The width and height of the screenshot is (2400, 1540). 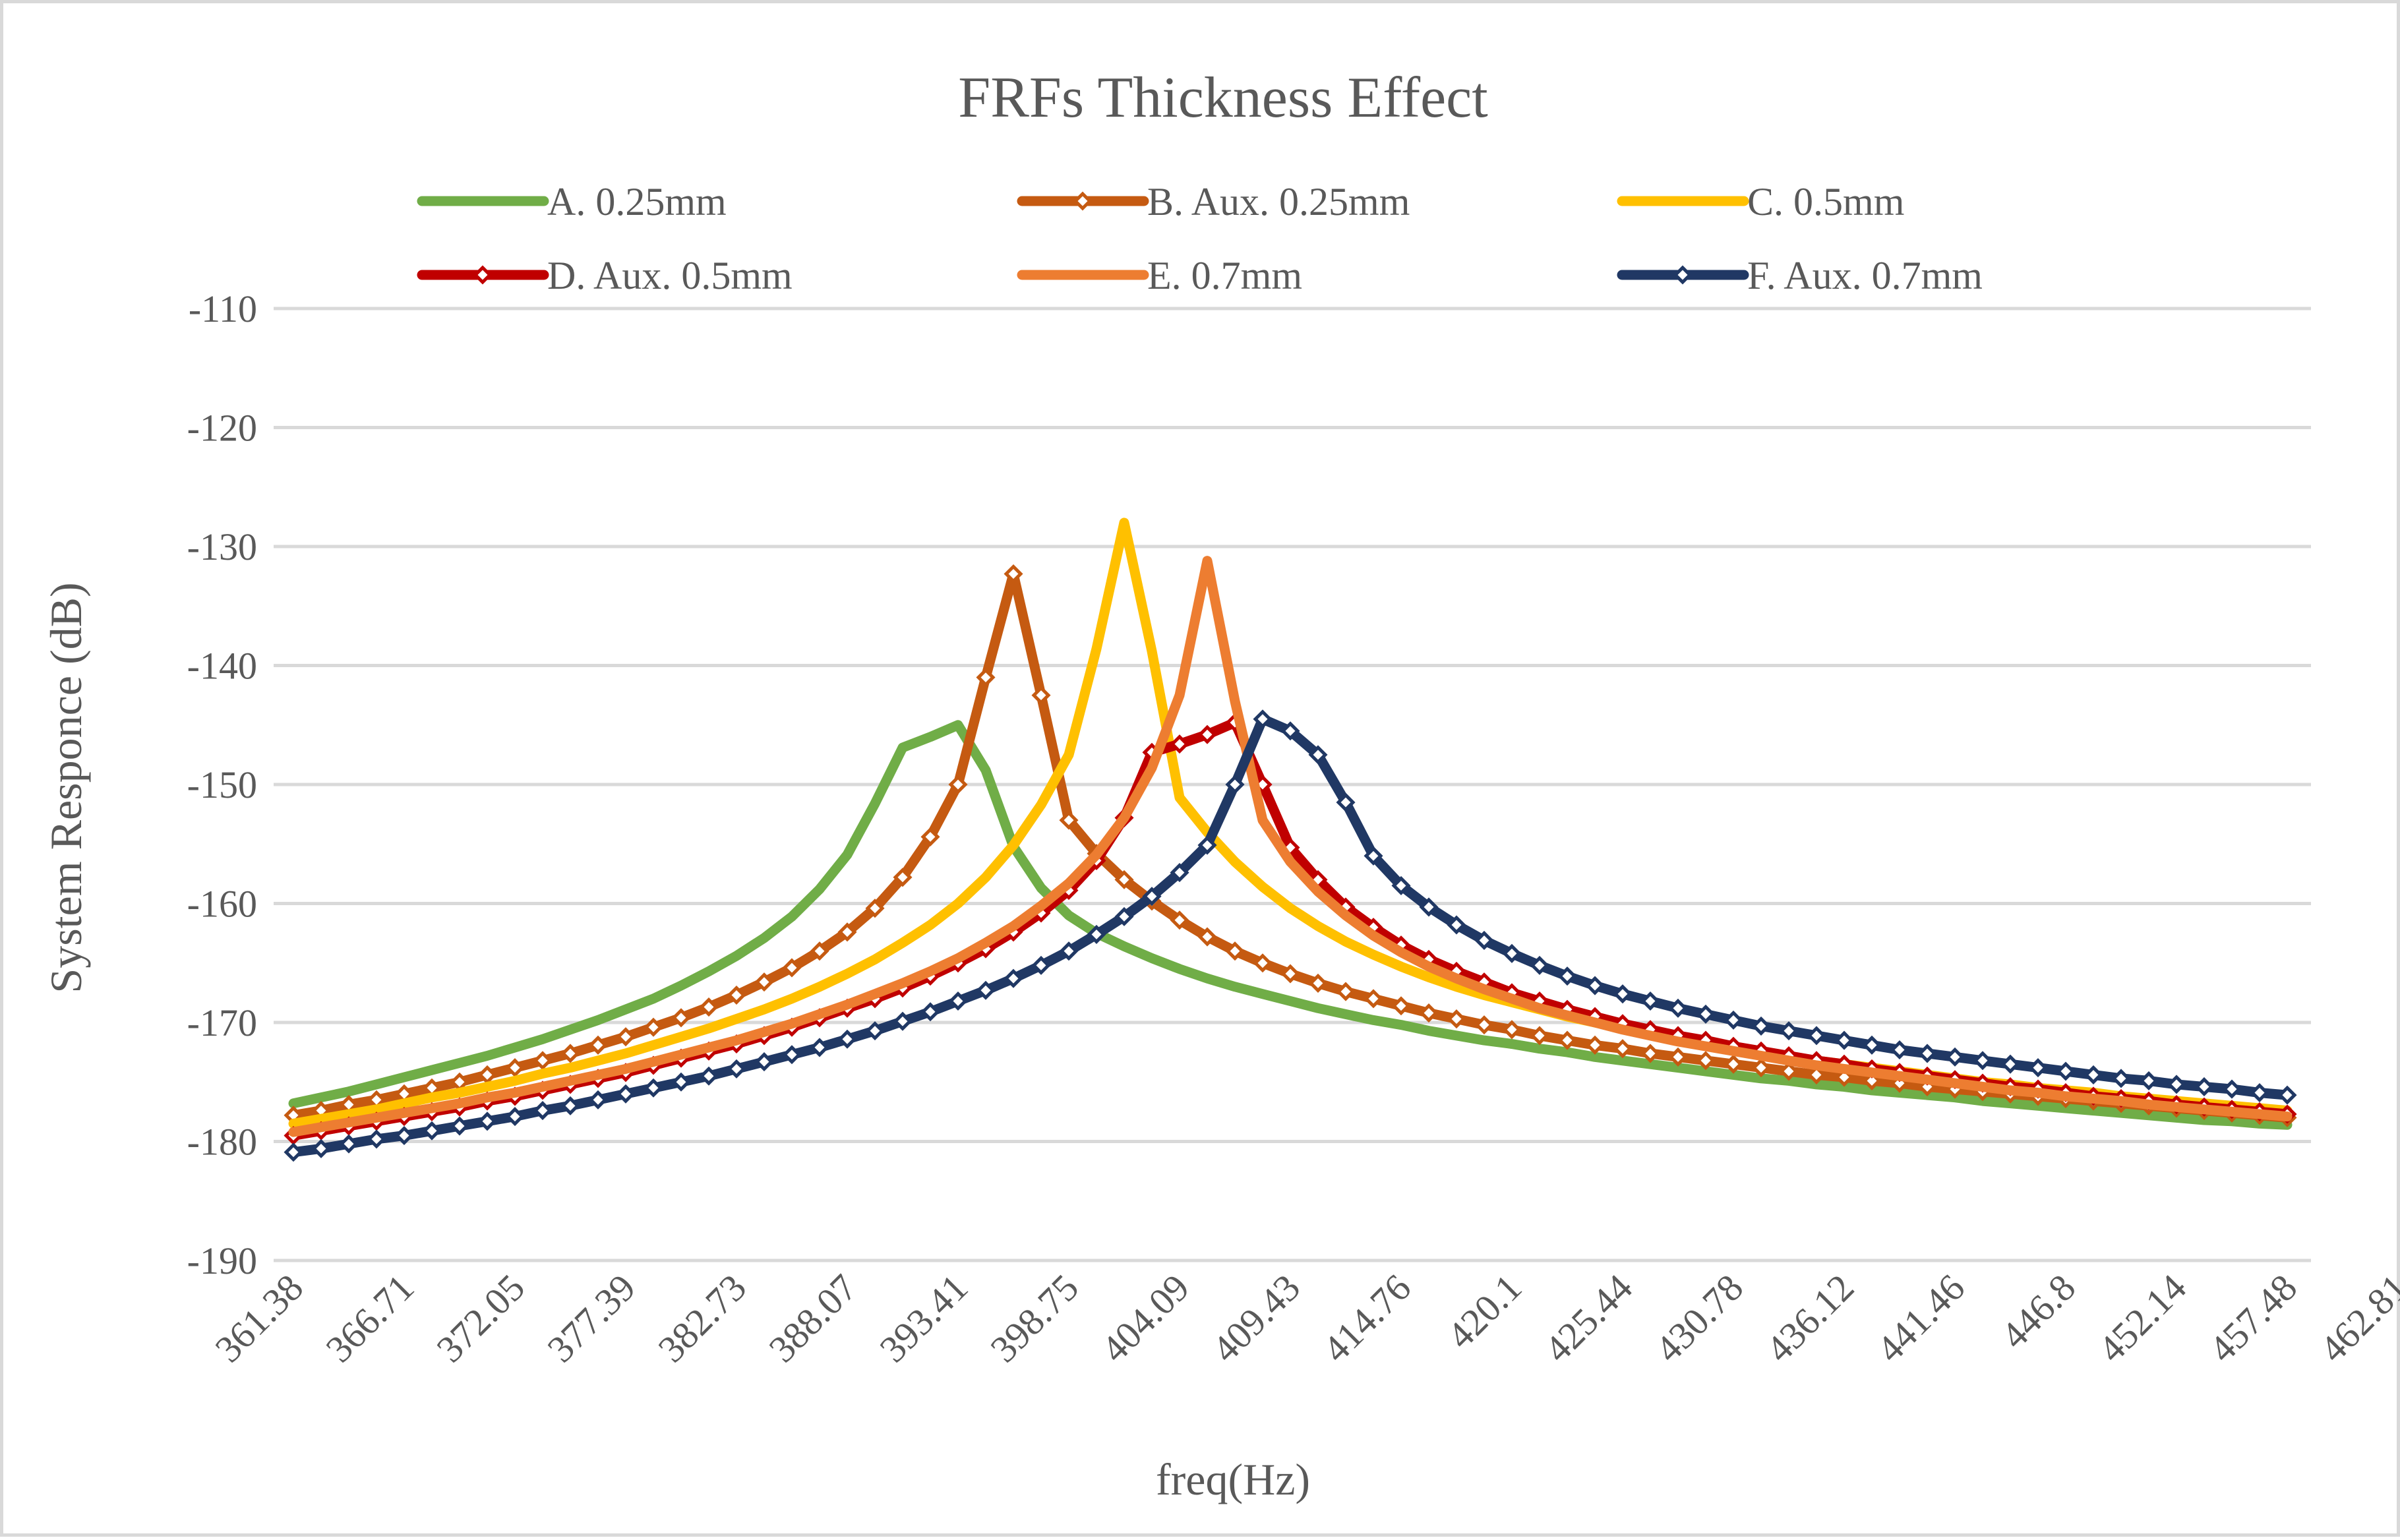 I want to click on y-tick-label: -140, so click(x=222, y=666).